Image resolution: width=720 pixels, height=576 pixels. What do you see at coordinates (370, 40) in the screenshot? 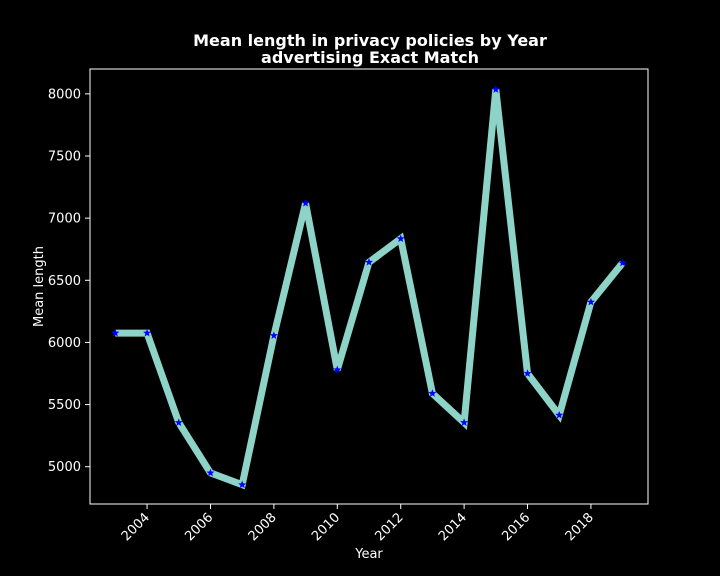
I see `chart-title-line-1: Mean length in privacy policies by Year` at bounding box center [370, 40].